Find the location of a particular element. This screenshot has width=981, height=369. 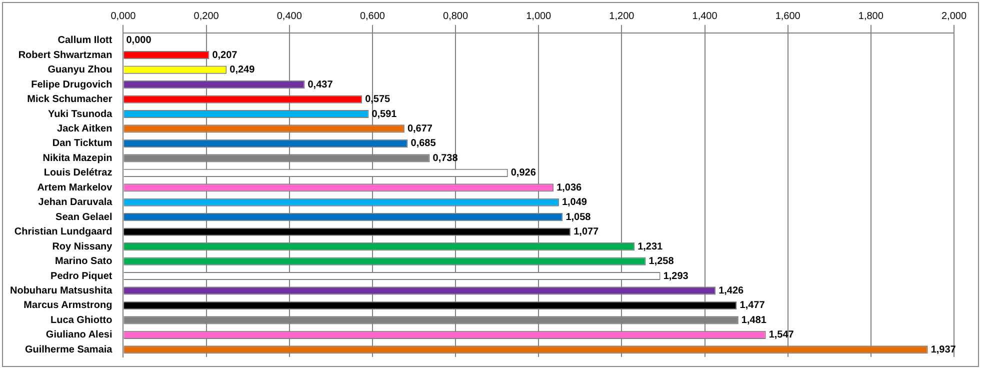

data-label: 0,677 is located at coordinates (420, 128).